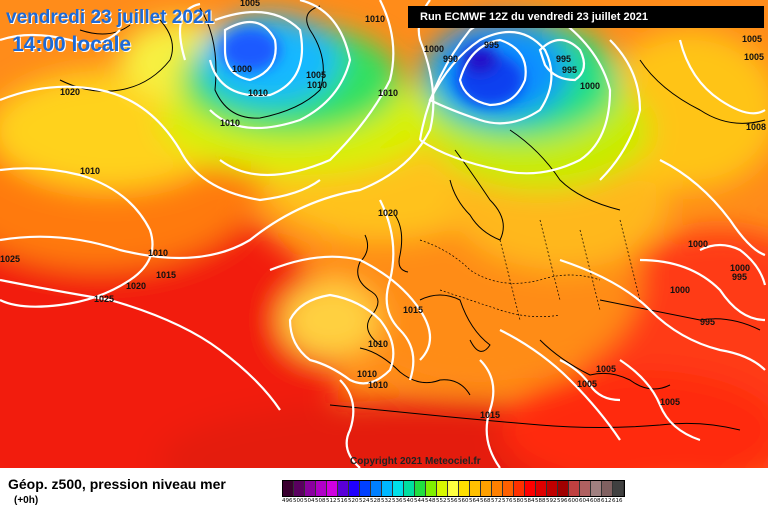  I want to click on color-scale-tick-label: 616, so click(617, 501).